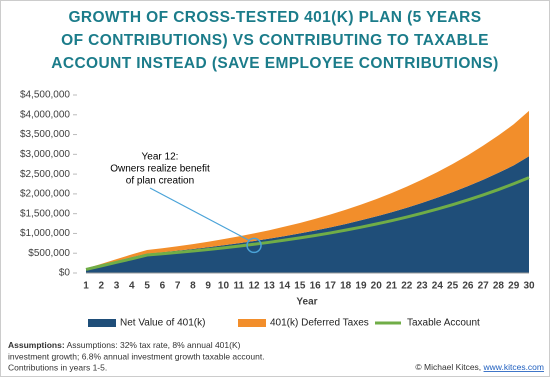  Describe the element at coordinates (45, 154) in the screenshot. I see `y-tick-label: $3,000,000` at that location.